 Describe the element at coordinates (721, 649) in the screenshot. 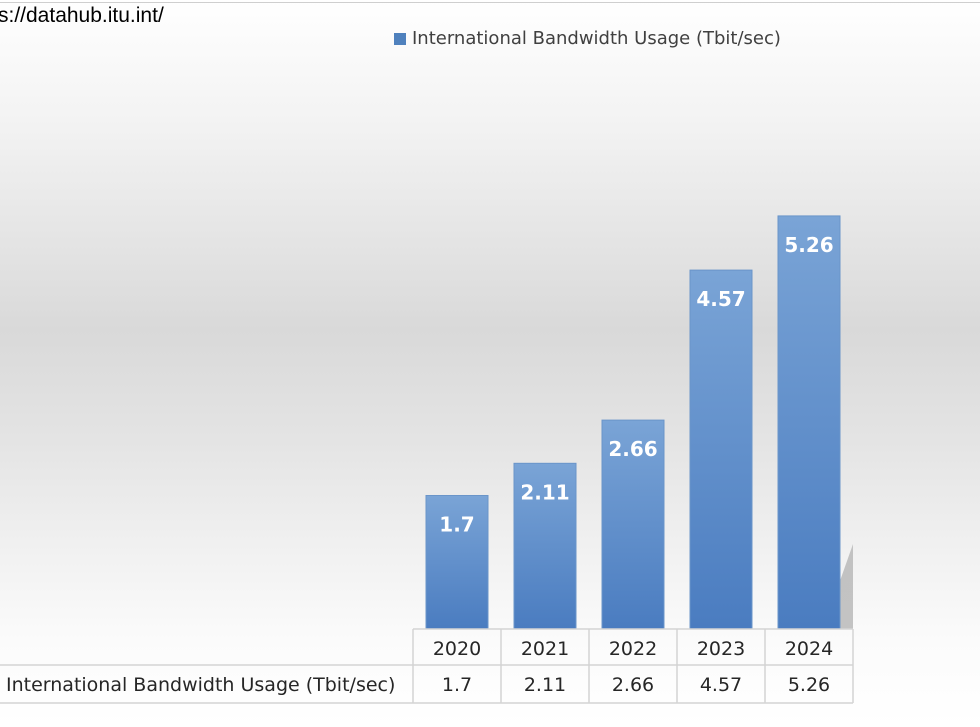

I see `table-header-2023: 2023` at that location.